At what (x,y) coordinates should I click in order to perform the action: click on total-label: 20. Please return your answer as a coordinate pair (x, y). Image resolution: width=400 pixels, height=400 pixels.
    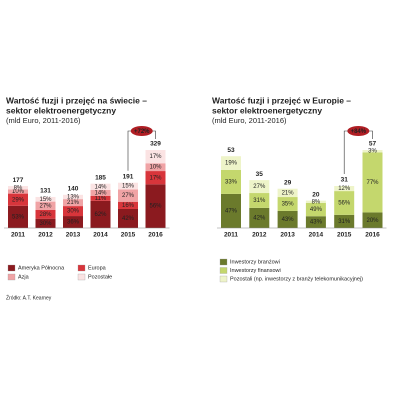
    Looking at the image, I should click on (316, 194).